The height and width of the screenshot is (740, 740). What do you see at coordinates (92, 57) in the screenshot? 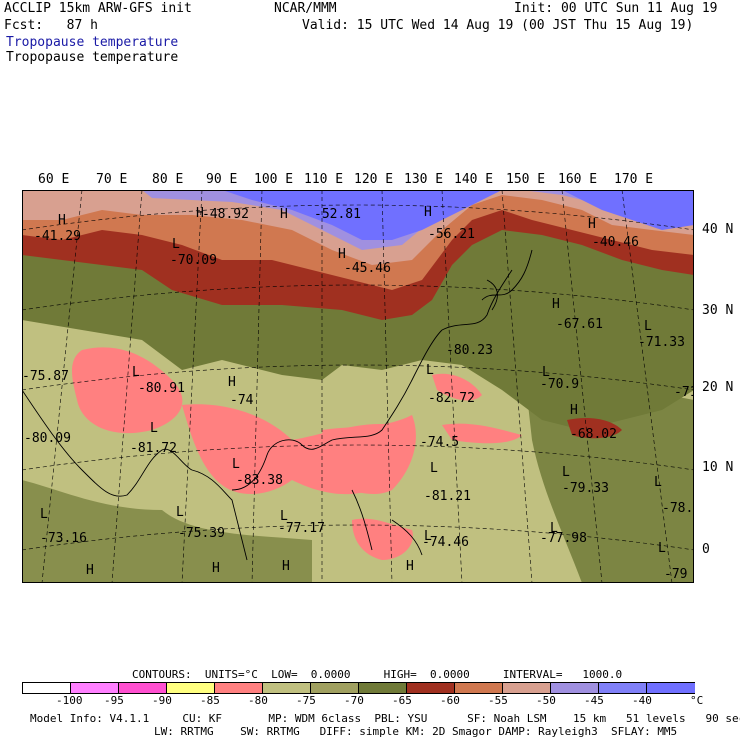
I see `field-title-2: Tropopause temperature` at bounding box center [92, 57].